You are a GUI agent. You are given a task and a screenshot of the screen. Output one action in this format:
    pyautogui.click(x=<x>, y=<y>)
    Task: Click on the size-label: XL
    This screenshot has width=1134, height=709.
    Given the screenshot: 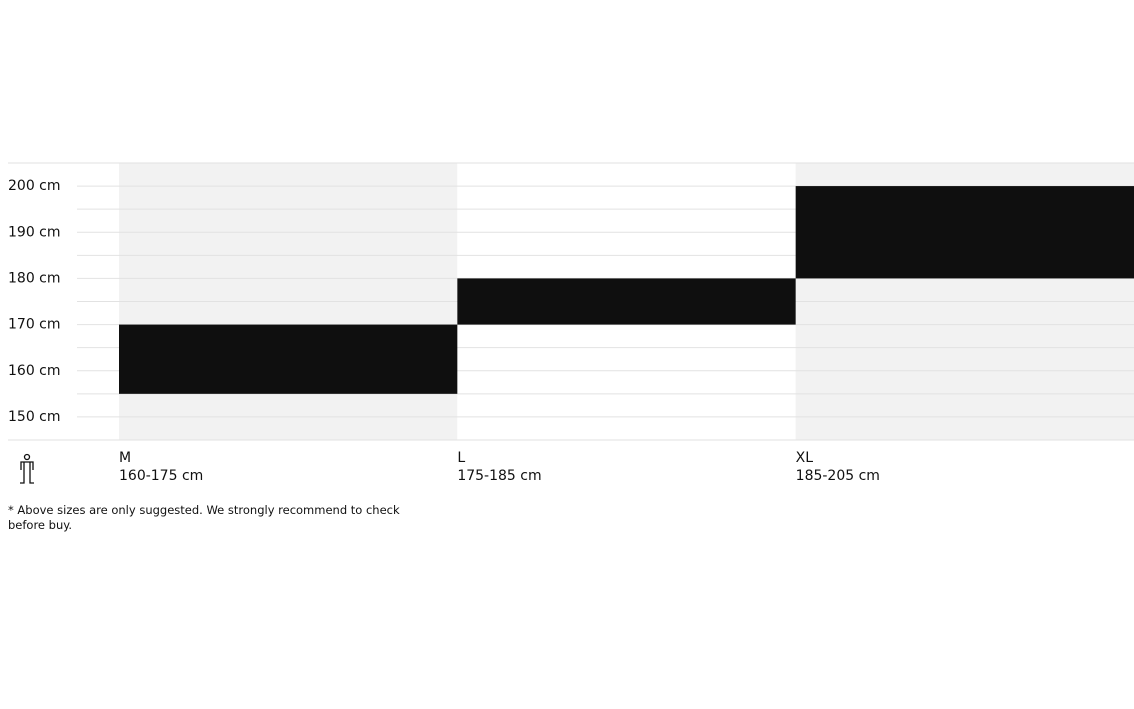 What is the action you would take?
    pyautogui.click(x=805, y=458)
    